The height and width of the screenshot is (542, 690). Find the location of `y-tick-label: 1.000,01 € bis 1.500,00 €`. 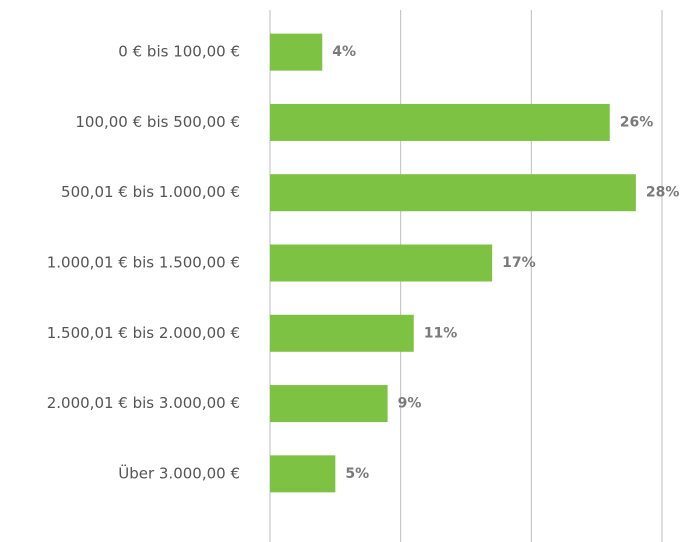

y-tick-label: 1.000,01 € bis 1.500,00 € is located at coordinates (143, 263).